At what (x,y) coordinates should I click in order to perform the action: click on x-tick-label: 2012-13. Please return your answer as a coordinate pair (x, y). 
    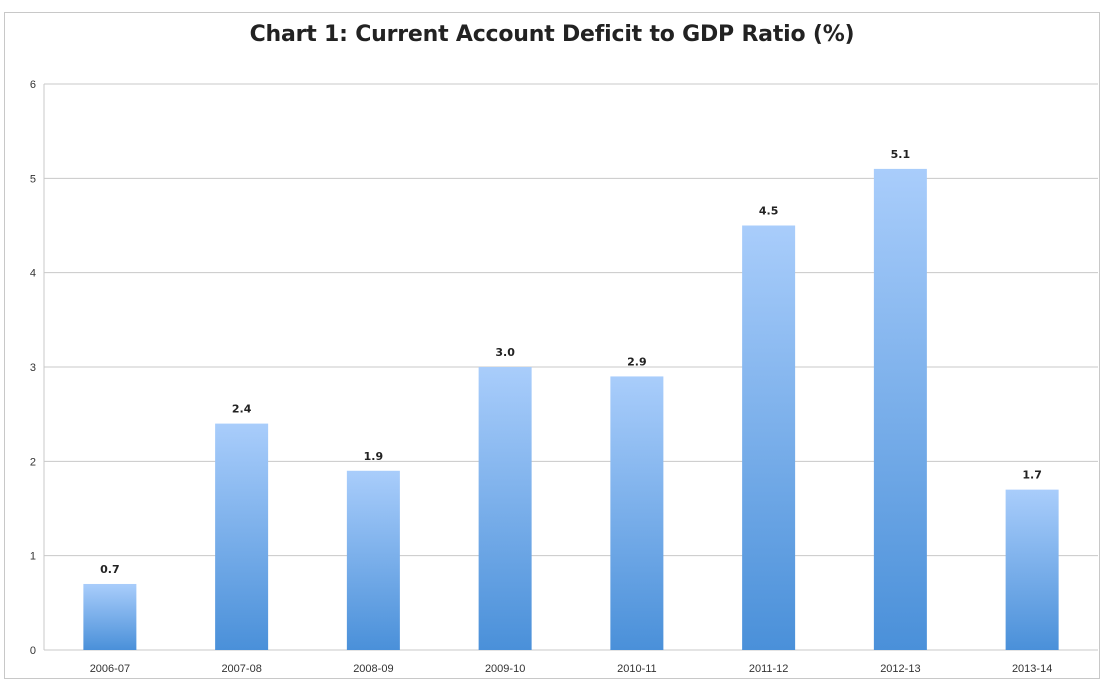
    Looking at the image, I should click on (900, 669).